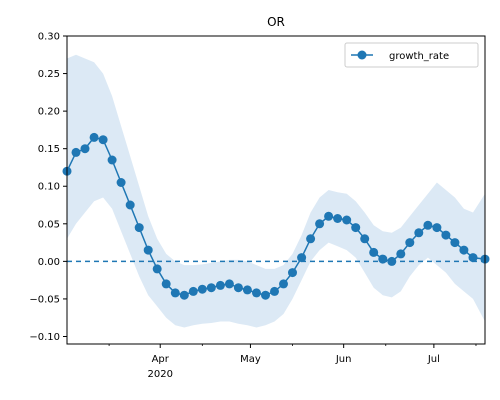  What do you see at coordinates (161, 359) in the screenshot?
I see `x-tick-label: Apr` at bounding box center [161, 359].